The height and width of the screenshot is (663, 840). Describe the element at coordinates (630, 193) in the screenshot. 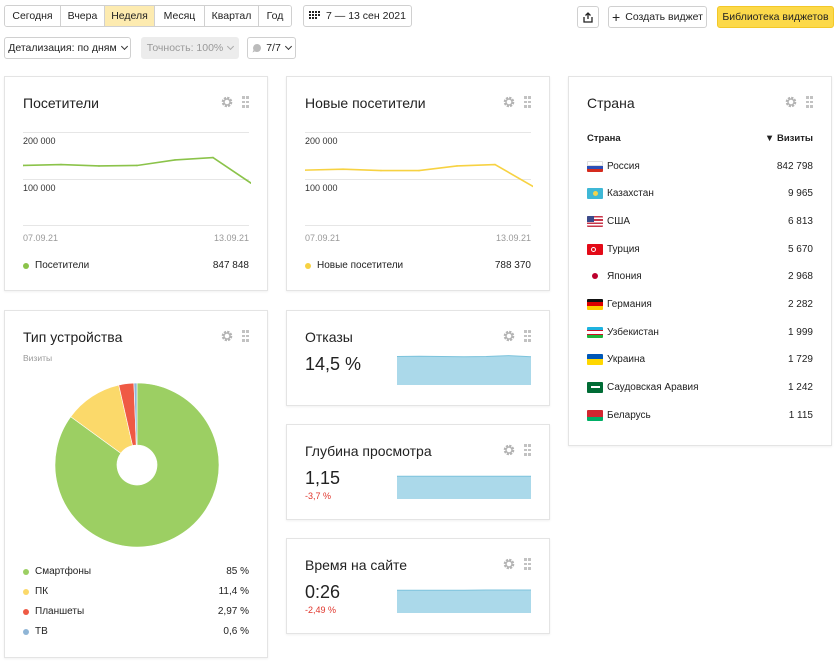

I see `country-name: Казахстан` at that location.